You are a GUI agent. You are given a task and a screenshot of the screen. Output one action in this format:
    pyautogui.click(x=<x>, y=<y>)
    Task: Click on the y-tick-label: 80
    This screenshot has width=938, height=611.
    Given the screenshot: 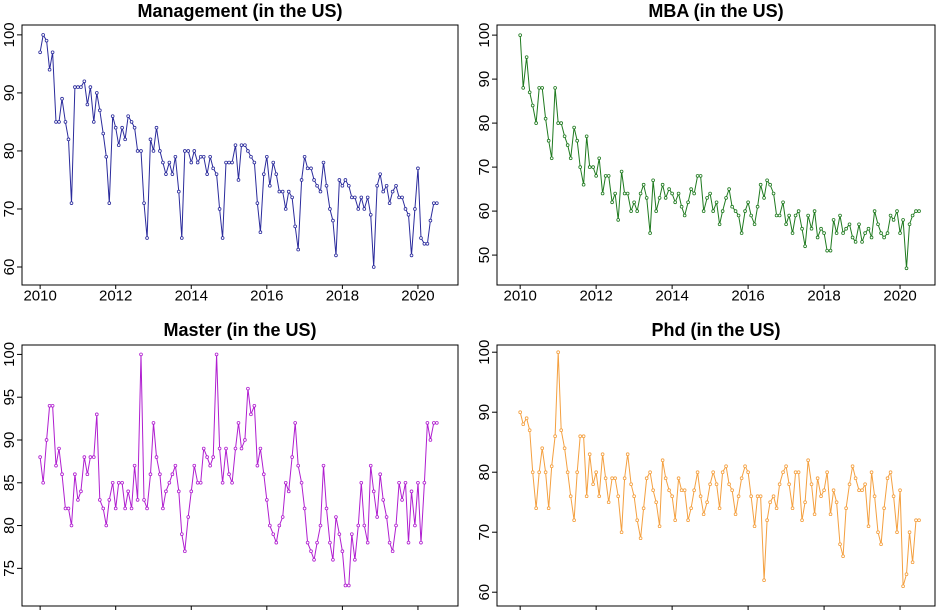 What is the action you would take?
    pyautogui.click(x=9, y=151)
    